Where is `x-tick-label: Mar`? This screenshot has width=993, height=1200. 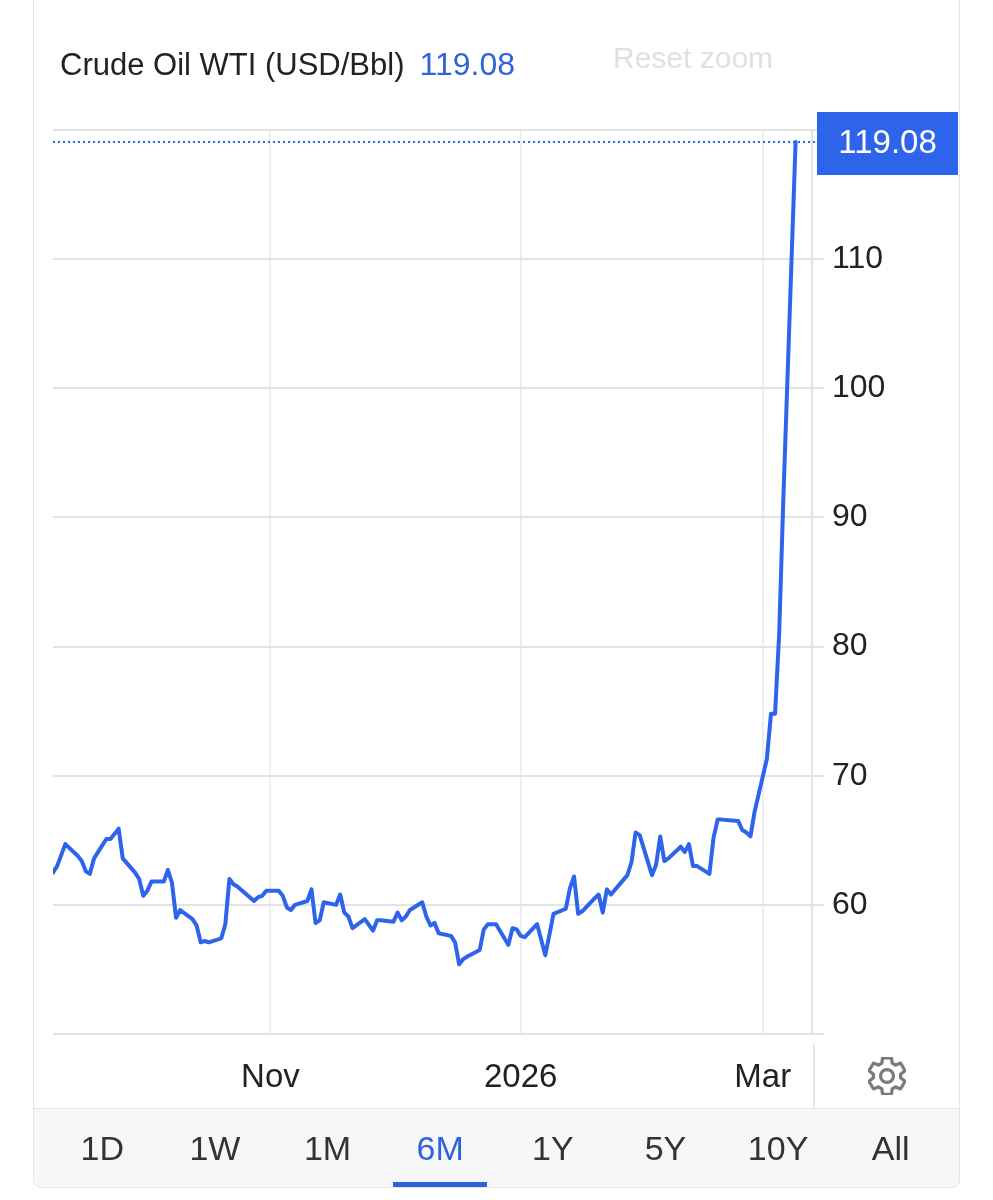 x-tick-label: Mar is located at coordinates (763, 1075).